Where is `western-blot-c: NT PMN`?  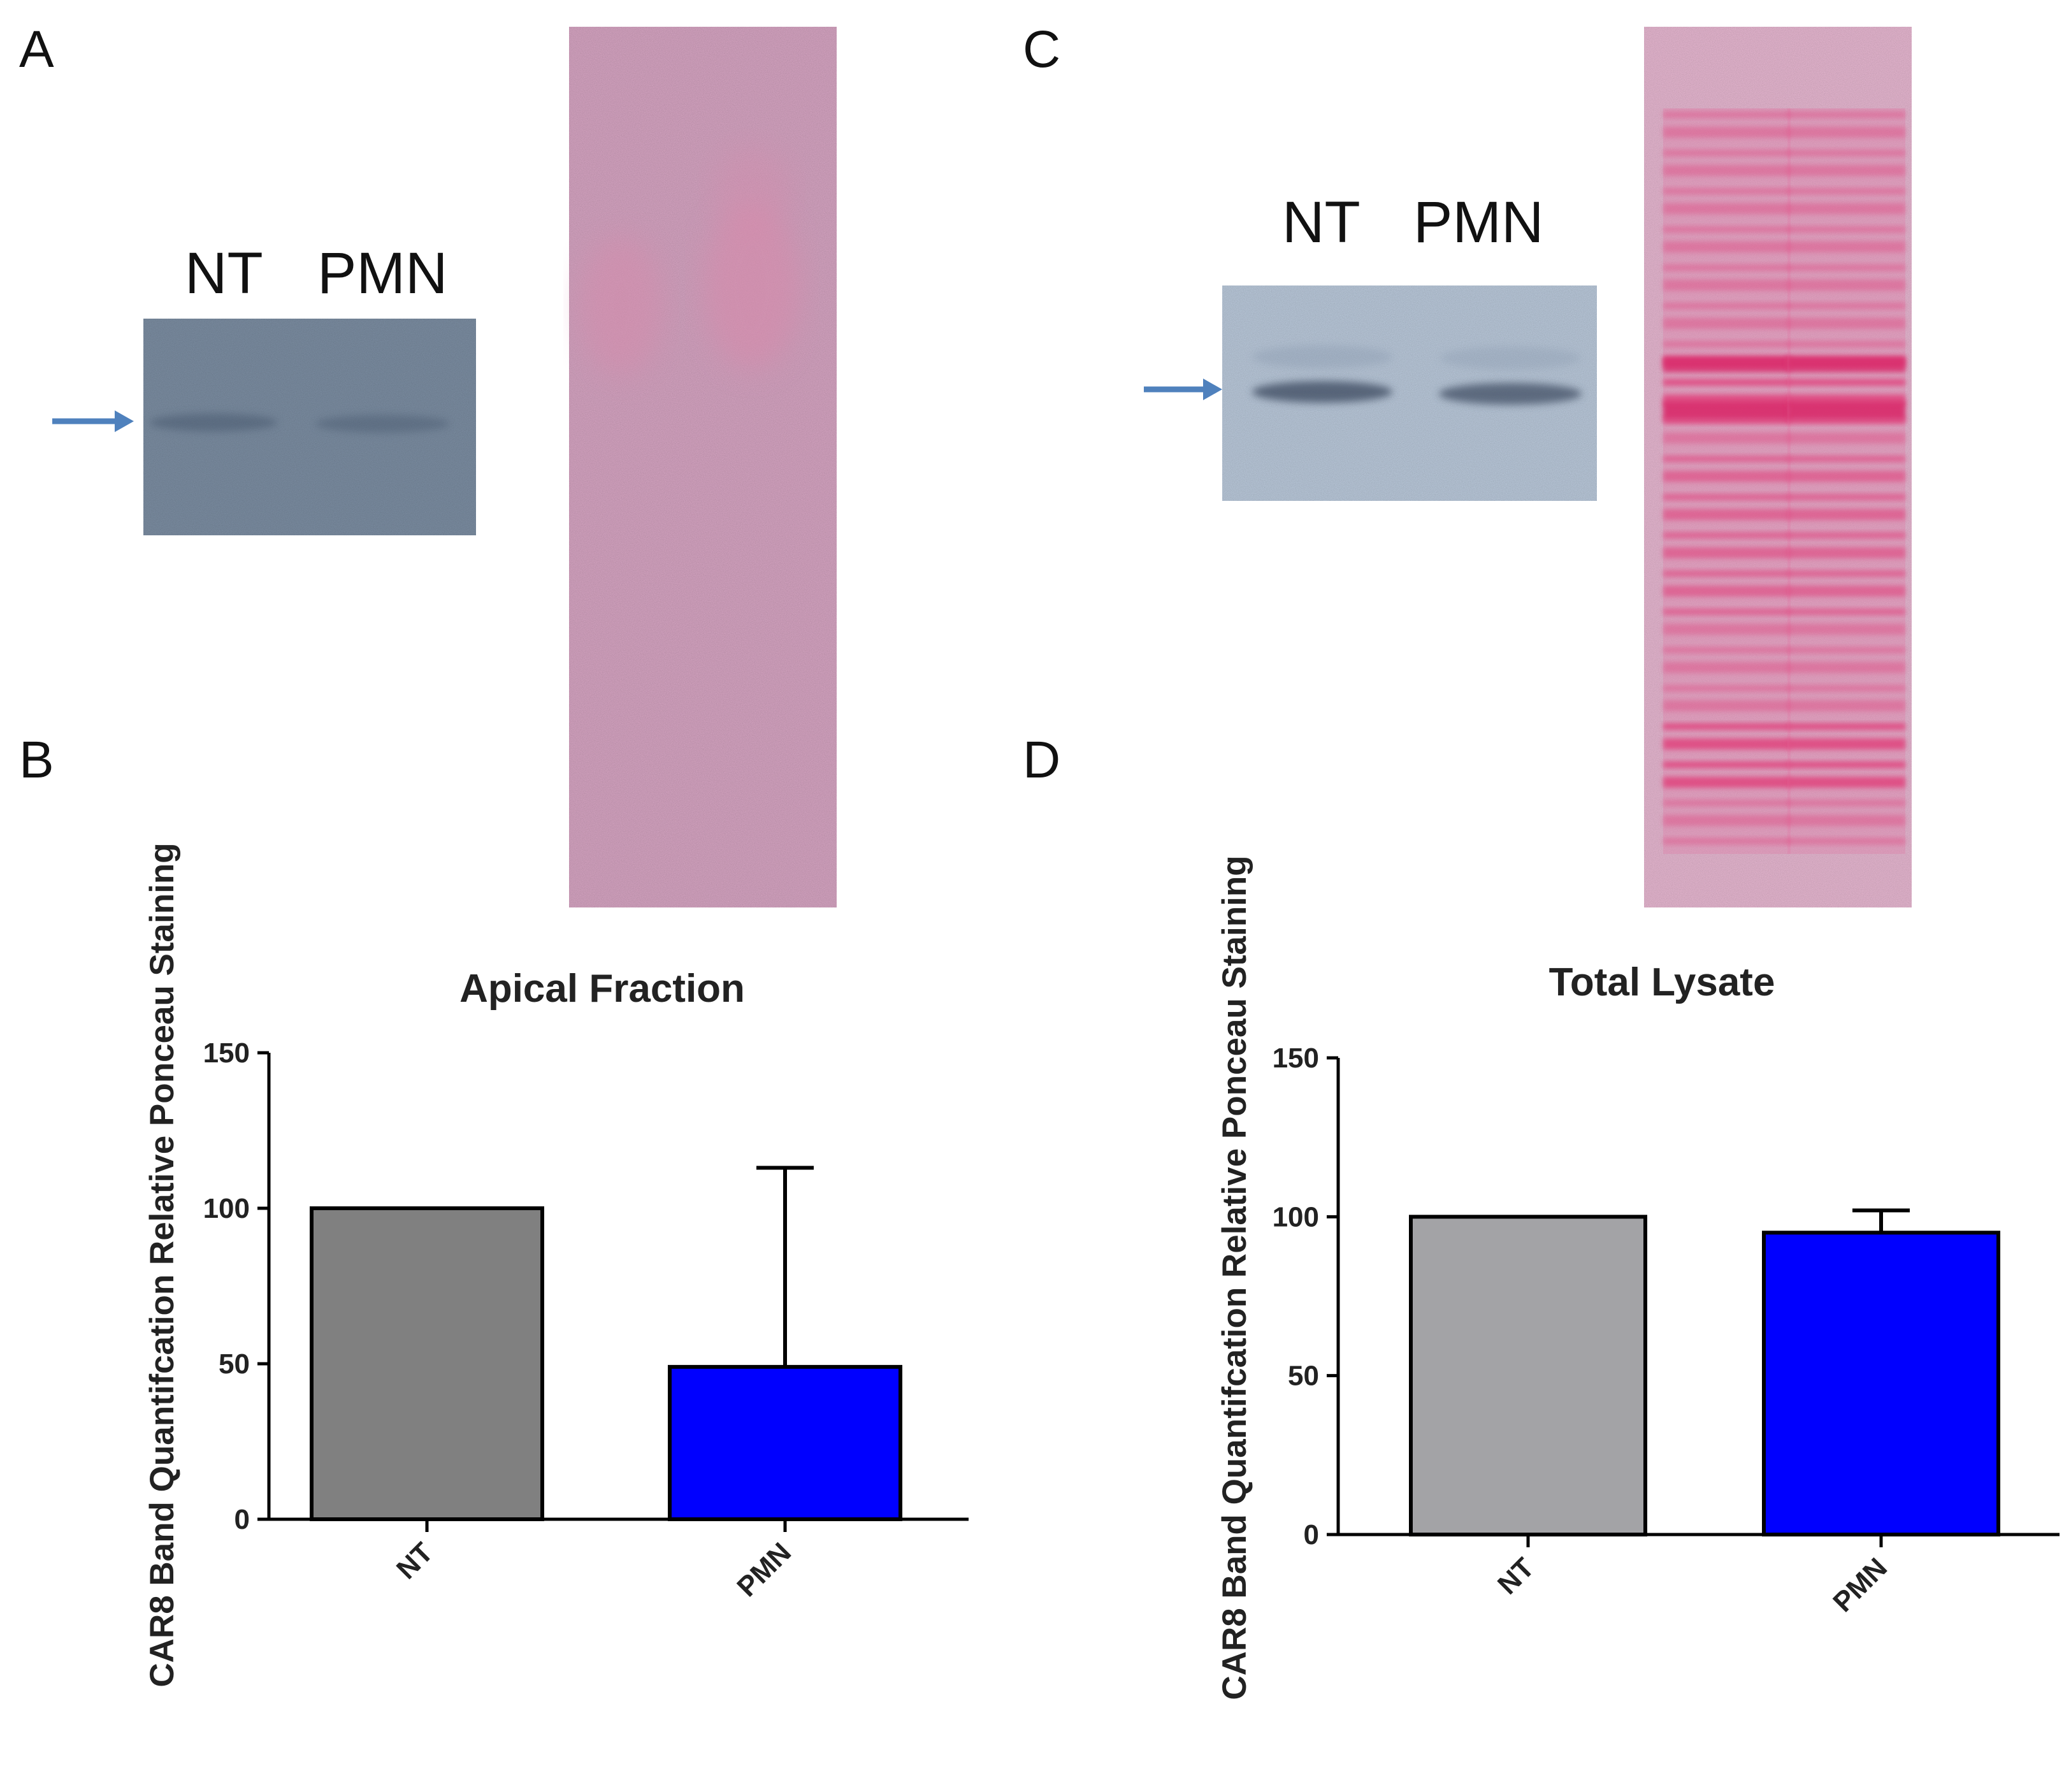 western-blot-c: NT PMN is located at coordinates (1371, 345).